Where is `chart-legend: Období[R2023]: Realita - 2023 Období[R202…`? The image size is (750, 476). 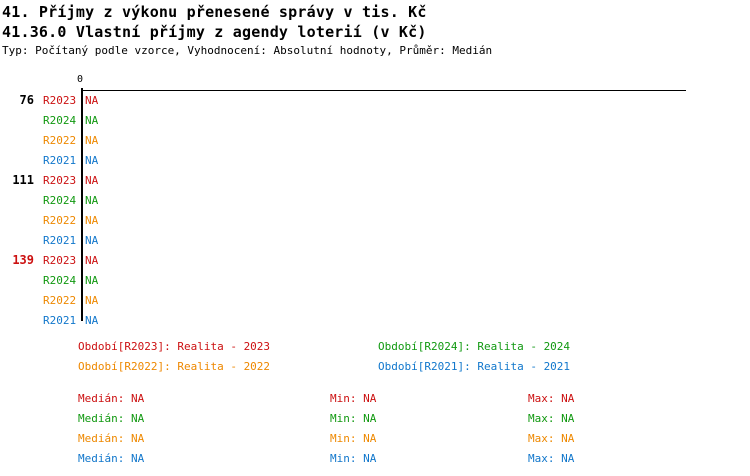
chart-legend: Období[R2023]: Realita - 2023 Období[R202… is located at coordinates (375, 362).